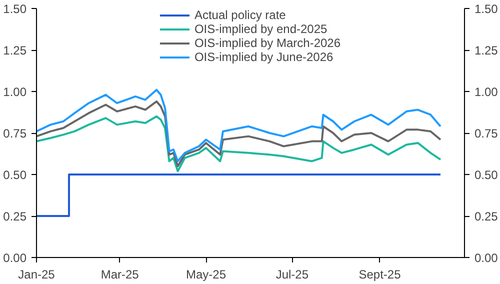 The height and width of the screenshot is (284, 500). What do you see at coordinates (15, 51) in the screenshot?
I see `y-tick-label: 1.25` at bounding box center [15, 51].